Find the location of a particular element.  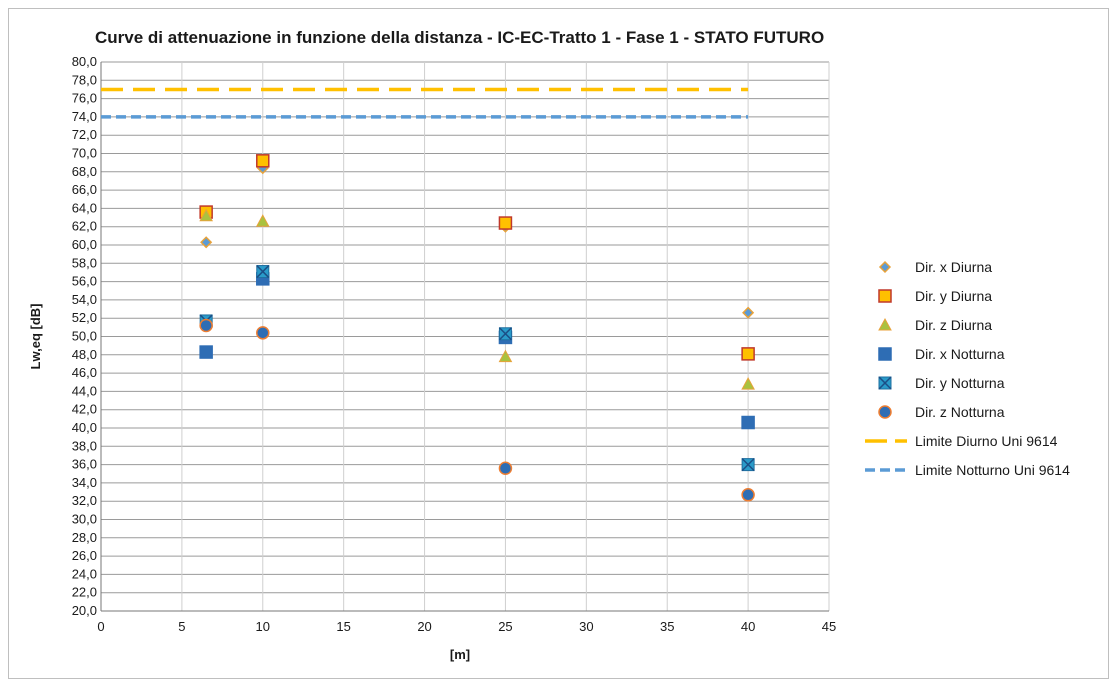

legend-label: Dir. y Diurna is located at coordinates (953, 296).